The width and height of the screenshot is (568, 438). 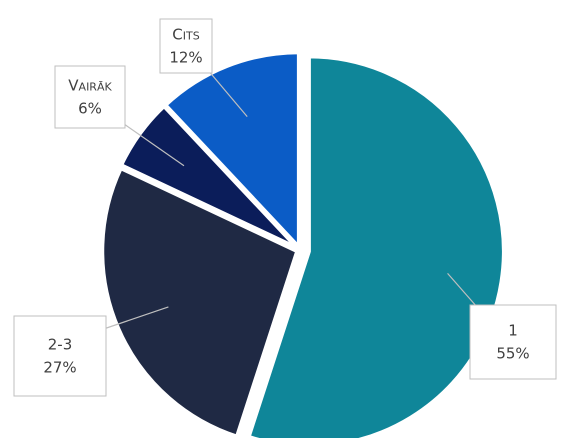 What do you see at coordinates (185, 35) in the screenshot?
I see `slice-label: Cits` at bounding box center [185, 35].